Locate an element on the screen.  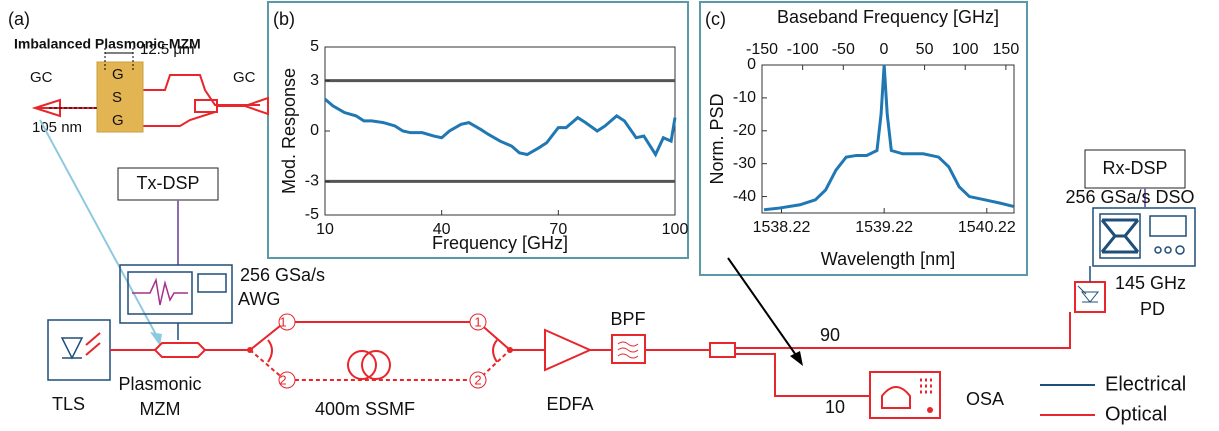
block-label: PD is located at coordinates (1152, 309).